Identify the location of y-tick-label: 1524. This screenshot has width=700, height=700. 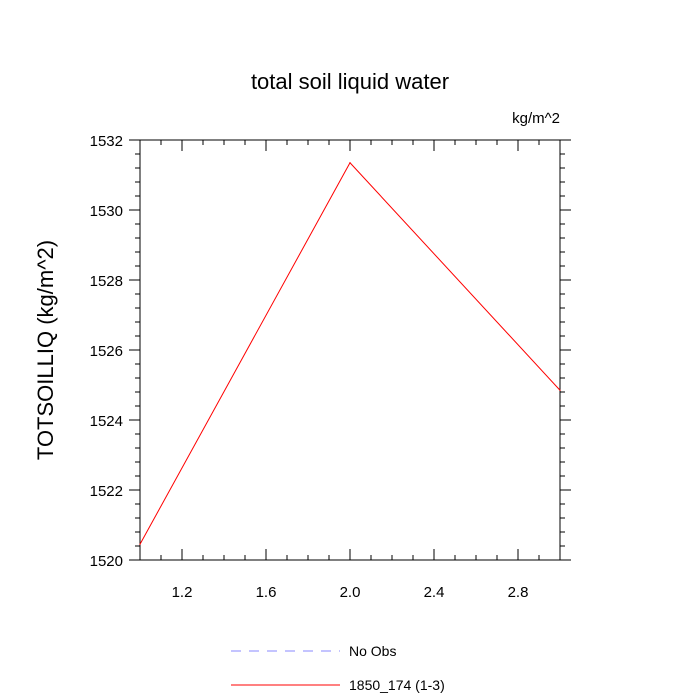
(106, 421).